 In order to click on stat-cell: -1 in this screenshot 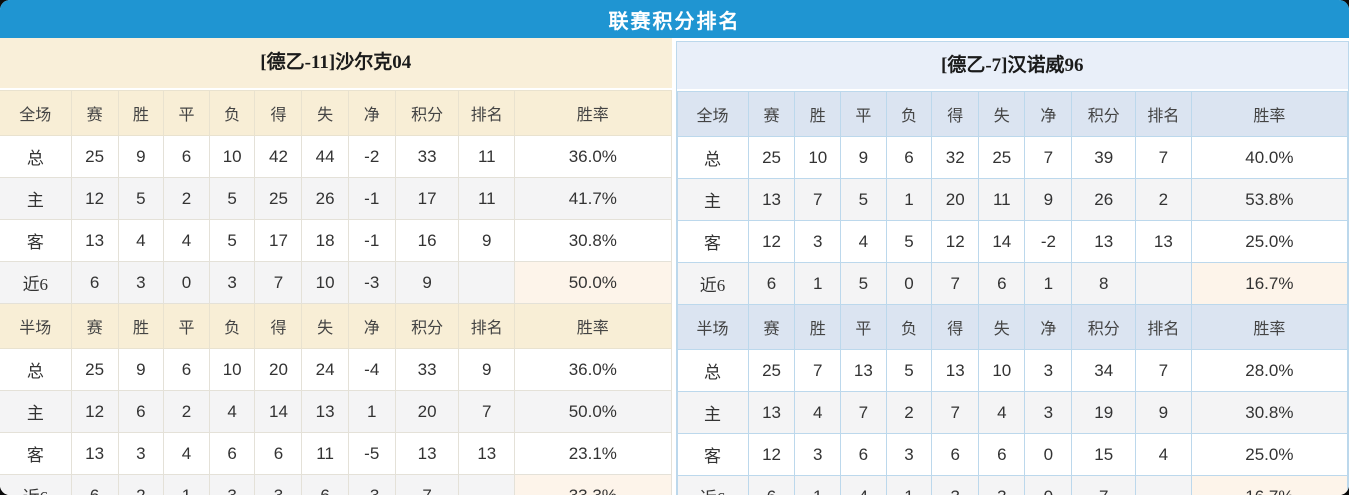, I will do `click(371, 240)`.